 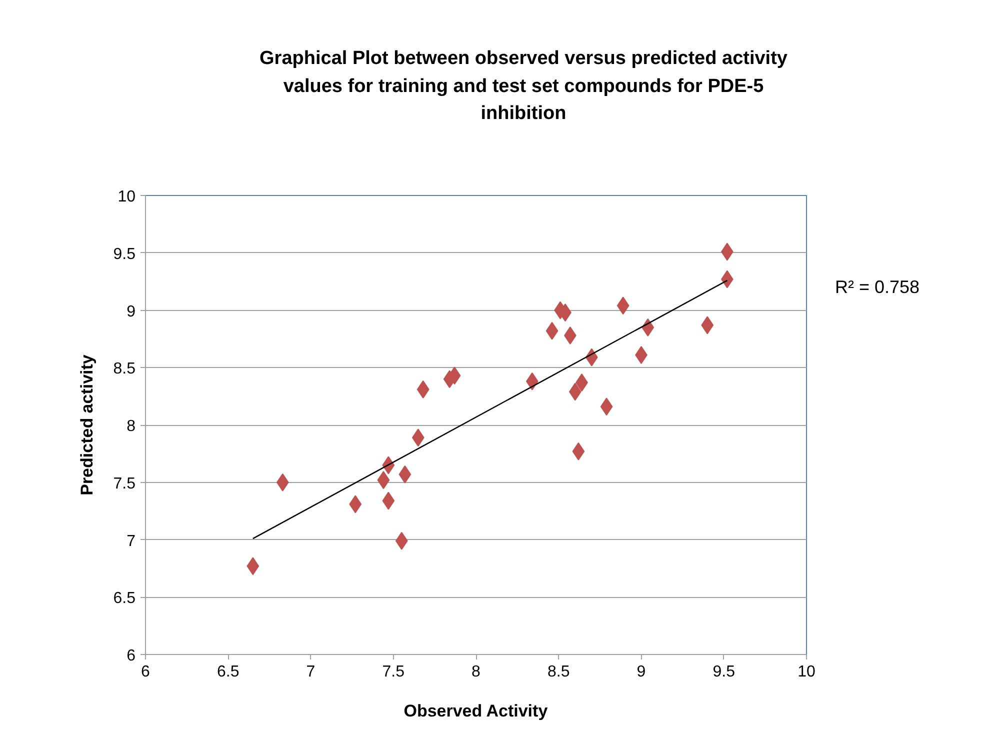 I want to click on y-axis-title: Predicted activity, so click(x=86, y=425).